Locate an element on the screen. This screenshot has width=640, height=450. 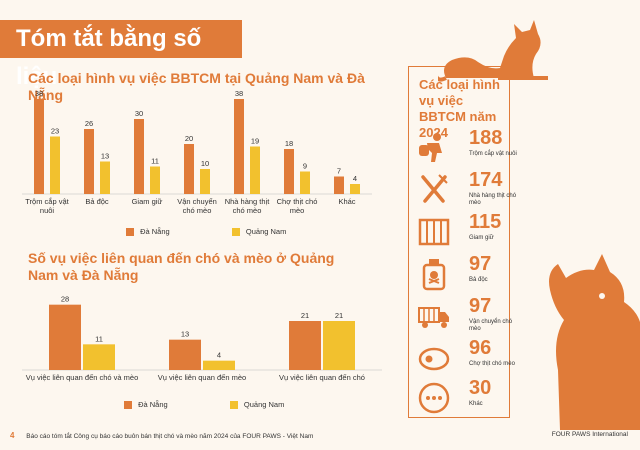
stat-value: 174 is located at coordinates (486, 180).